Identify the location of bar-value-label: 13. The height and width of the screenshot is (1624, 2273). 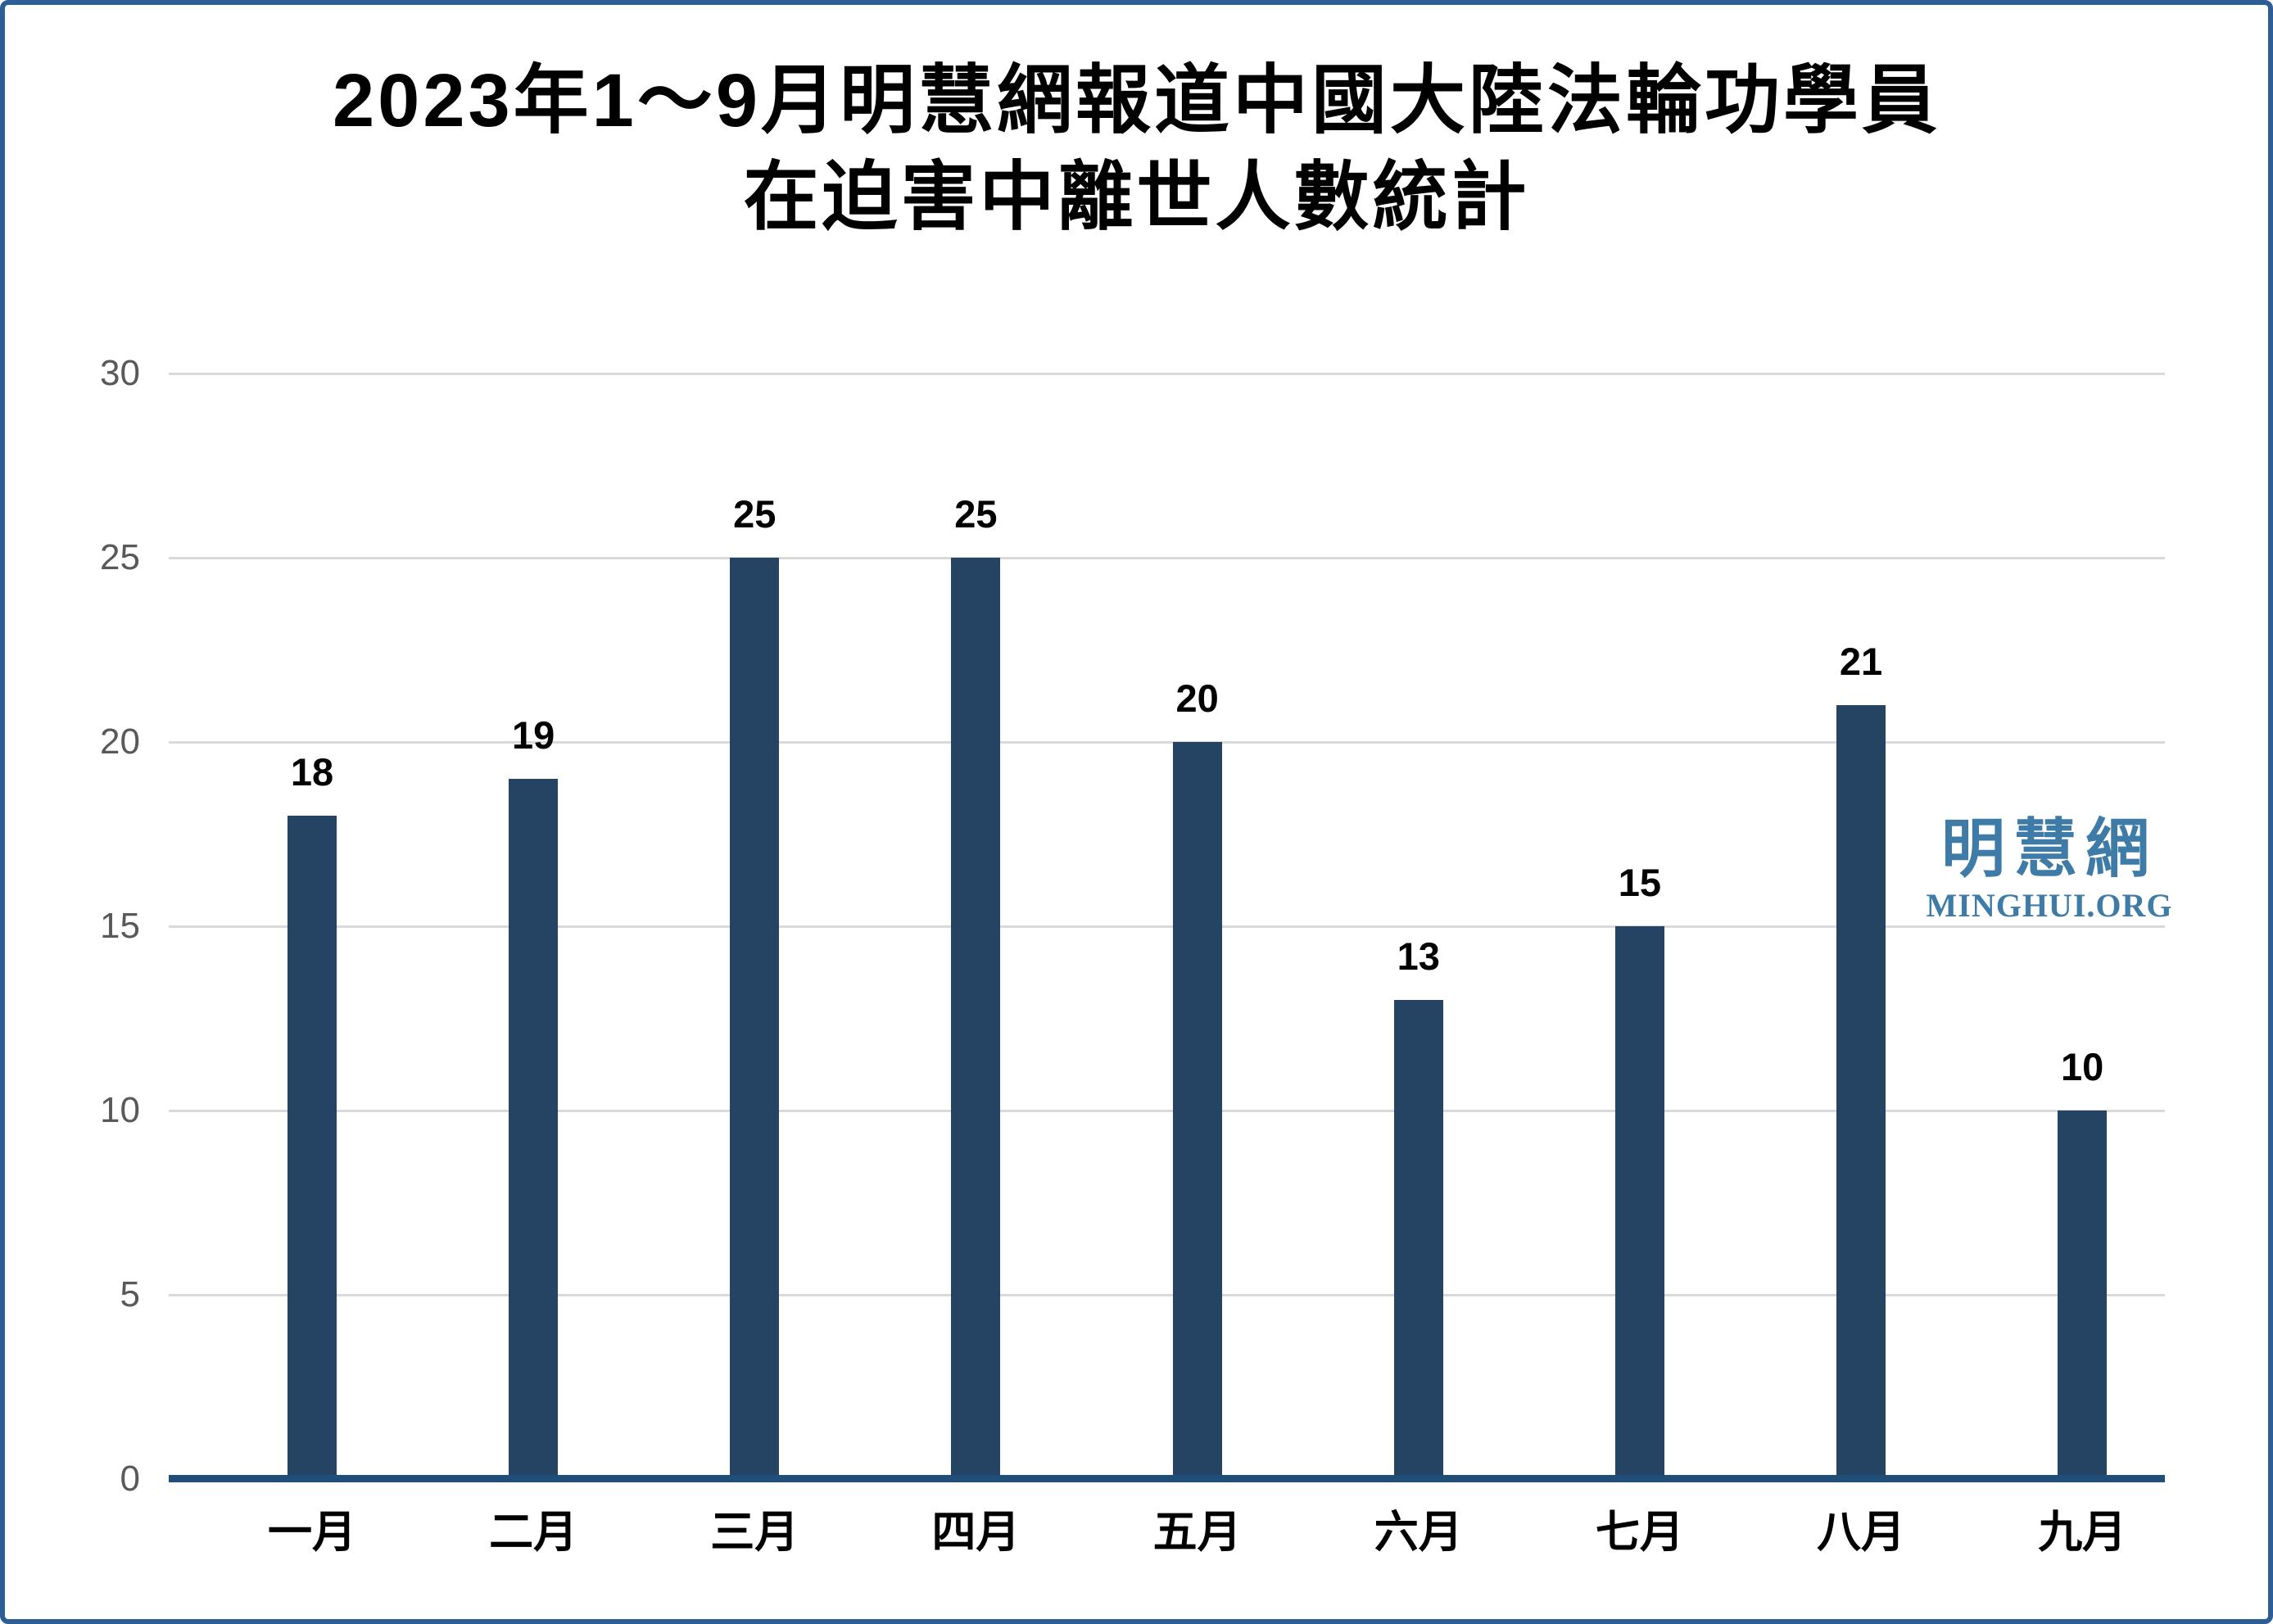
(1418, 956).